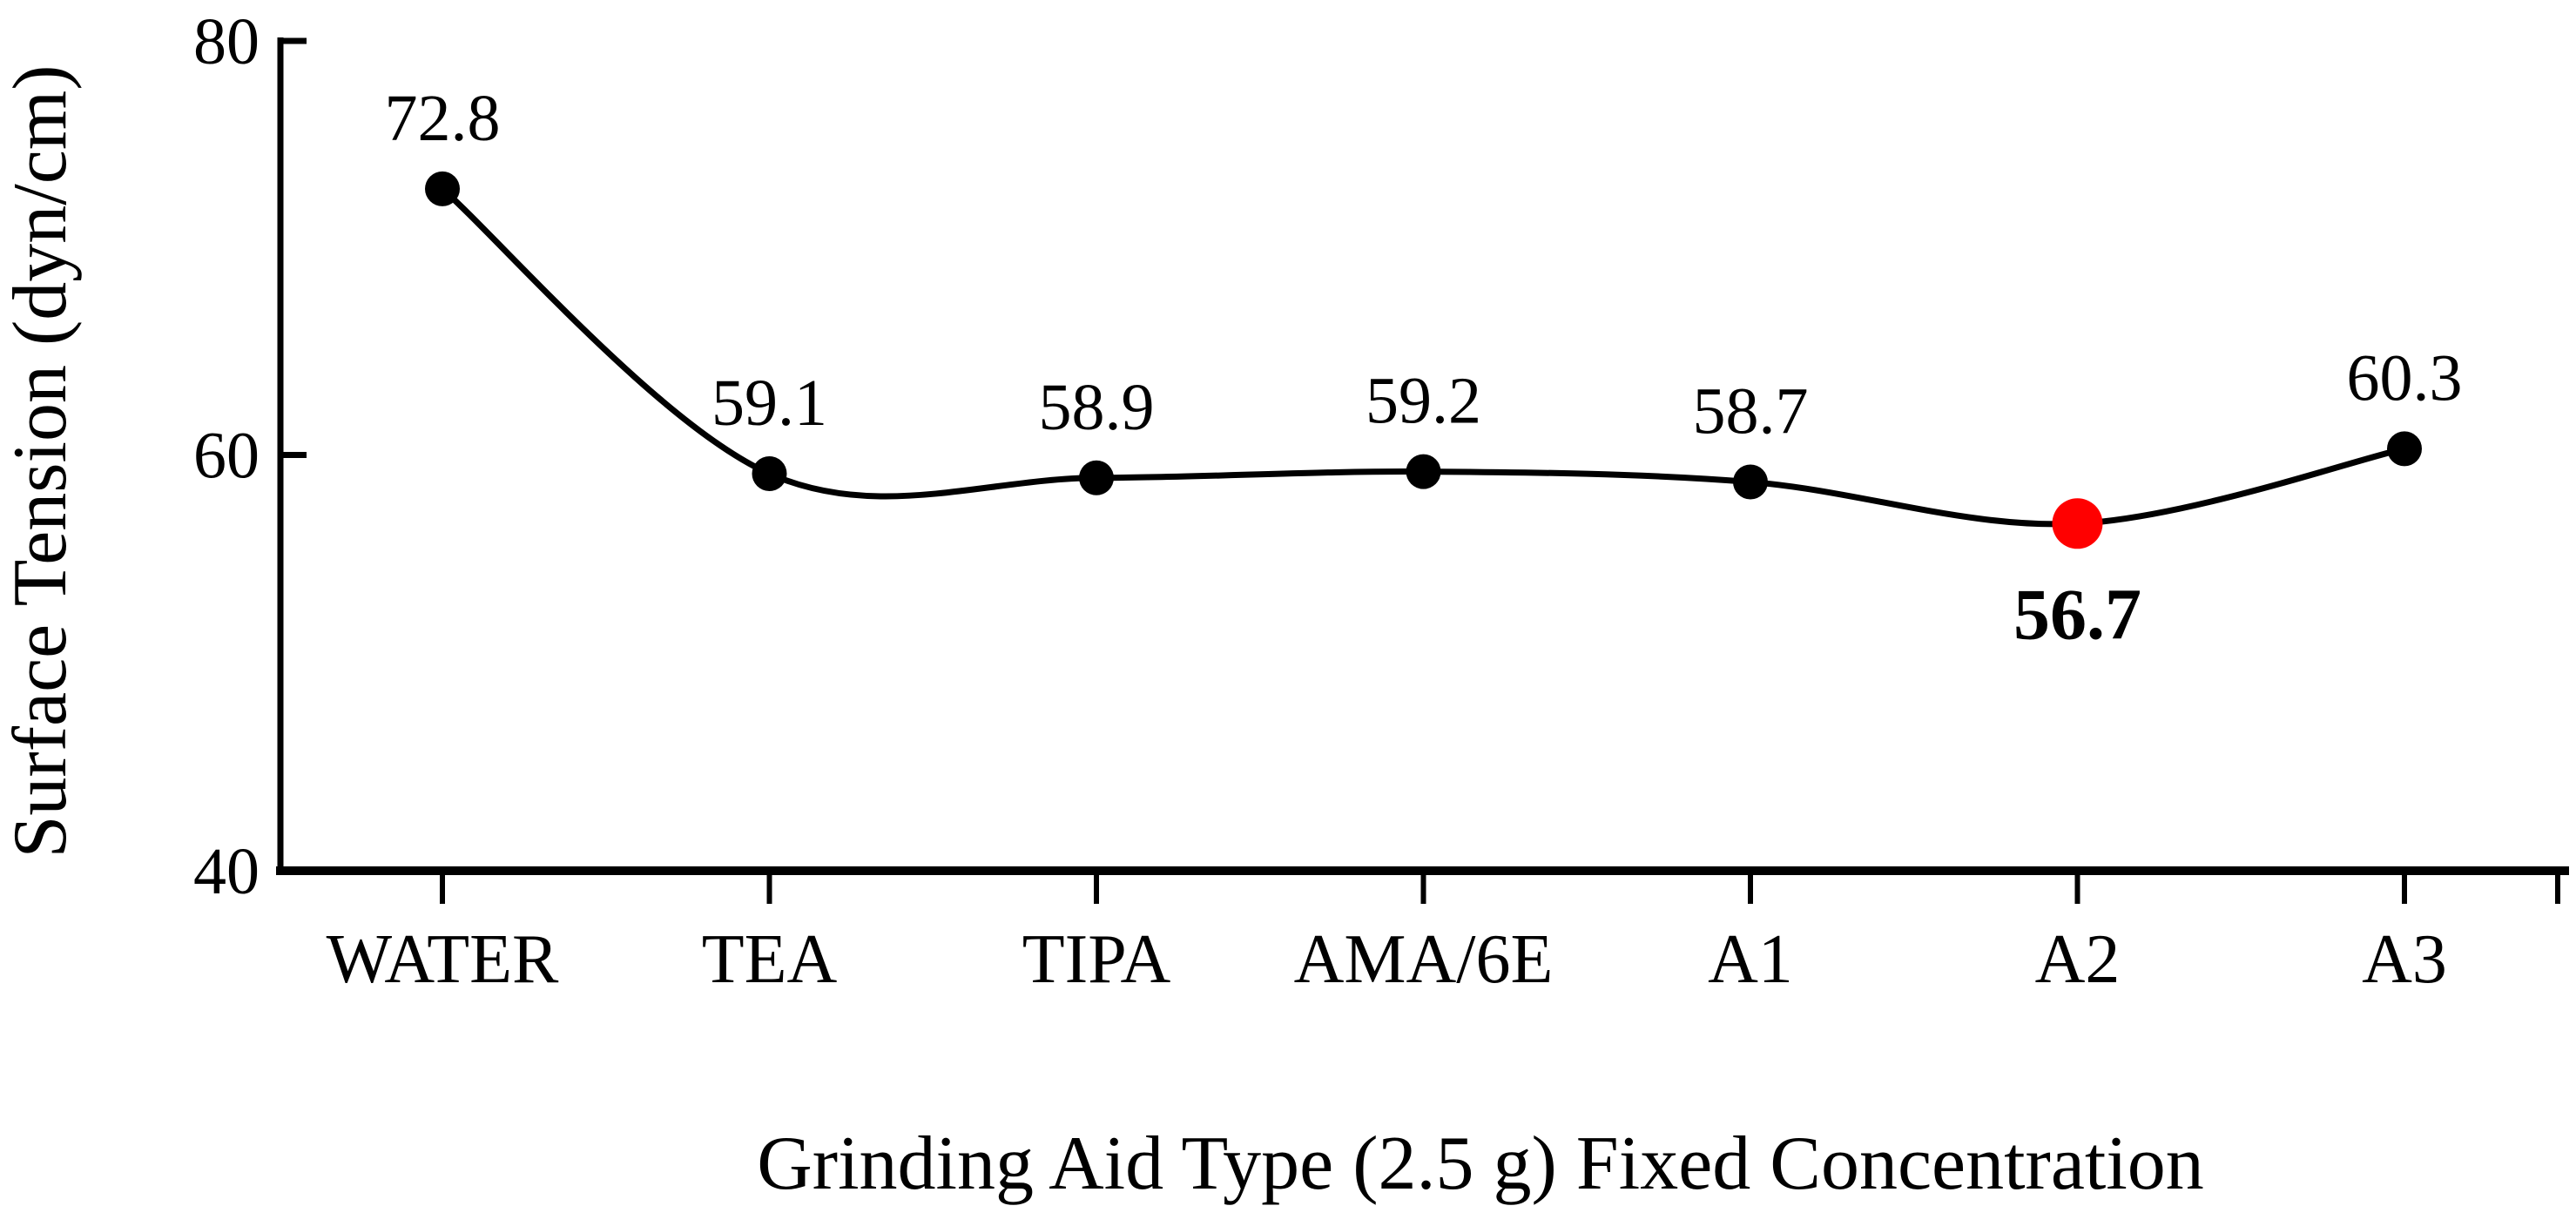 Image resolution: width=2576 pixels, height=1226 pixels. Describe the element at coordinates (443, 959) in the screenshot. I see `x-category-label-water: WATER` at that location.